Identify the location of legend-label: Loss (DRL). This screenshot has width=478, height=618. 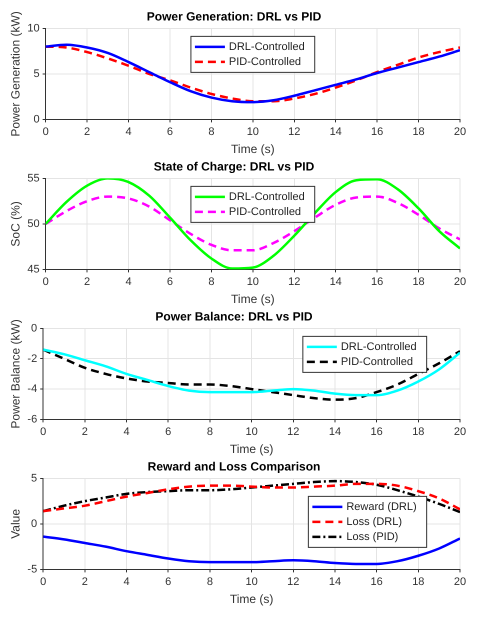
(374, 522).